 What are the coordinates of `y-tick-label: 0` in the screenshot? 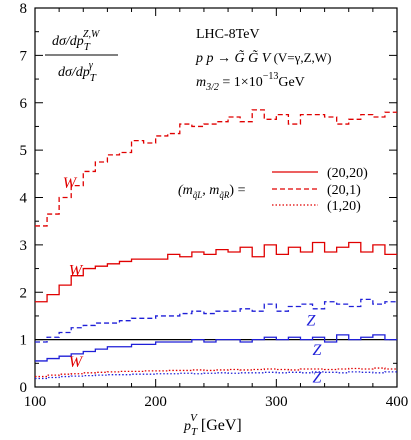 It's located at (24, 388).